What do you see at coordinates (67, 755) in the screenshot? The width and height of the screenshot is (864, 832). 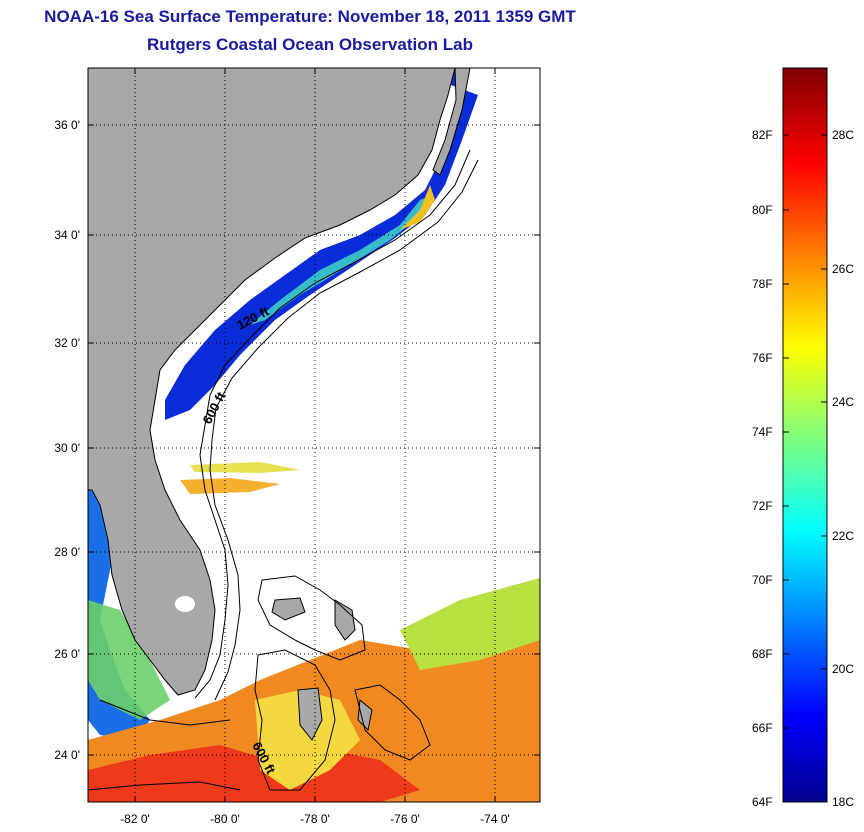 I see `lat-label-24: 24 0'` at bounding box center [67, 755].